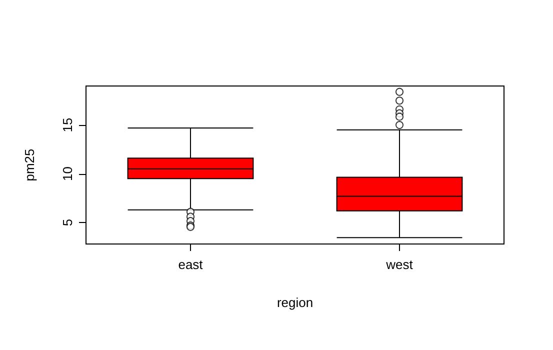 The width and height of the screenshot is (553, 350). Describe the element at coordinates (67, 222) in the screenshot. I see `y-tick-label: 5` at that location.